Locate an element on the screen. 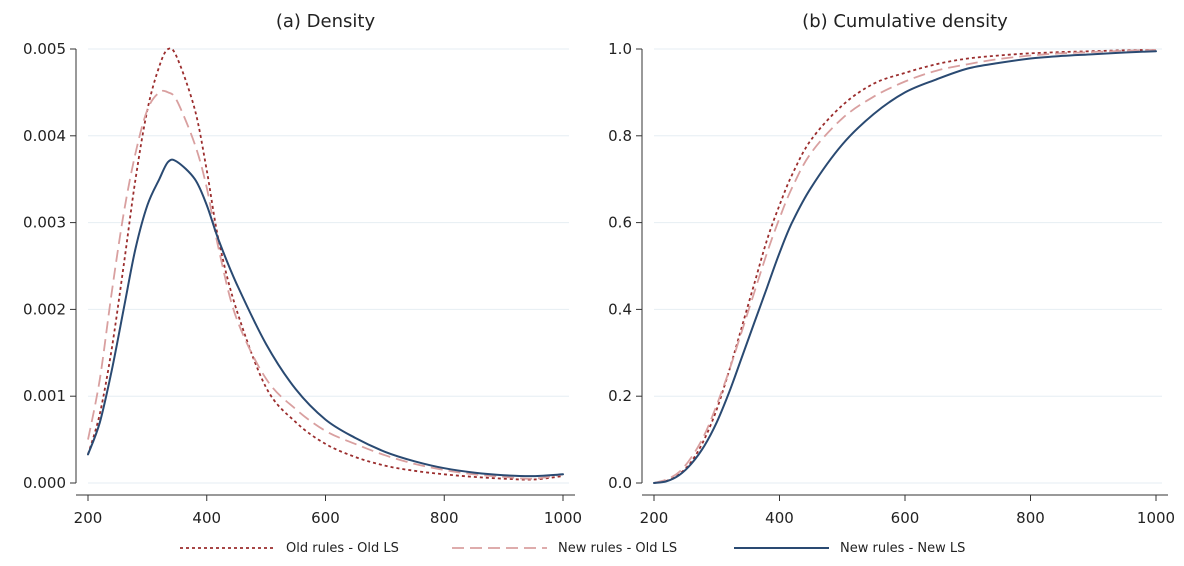  y-tick-label: 0.005 is located at coordinates (44, 49).